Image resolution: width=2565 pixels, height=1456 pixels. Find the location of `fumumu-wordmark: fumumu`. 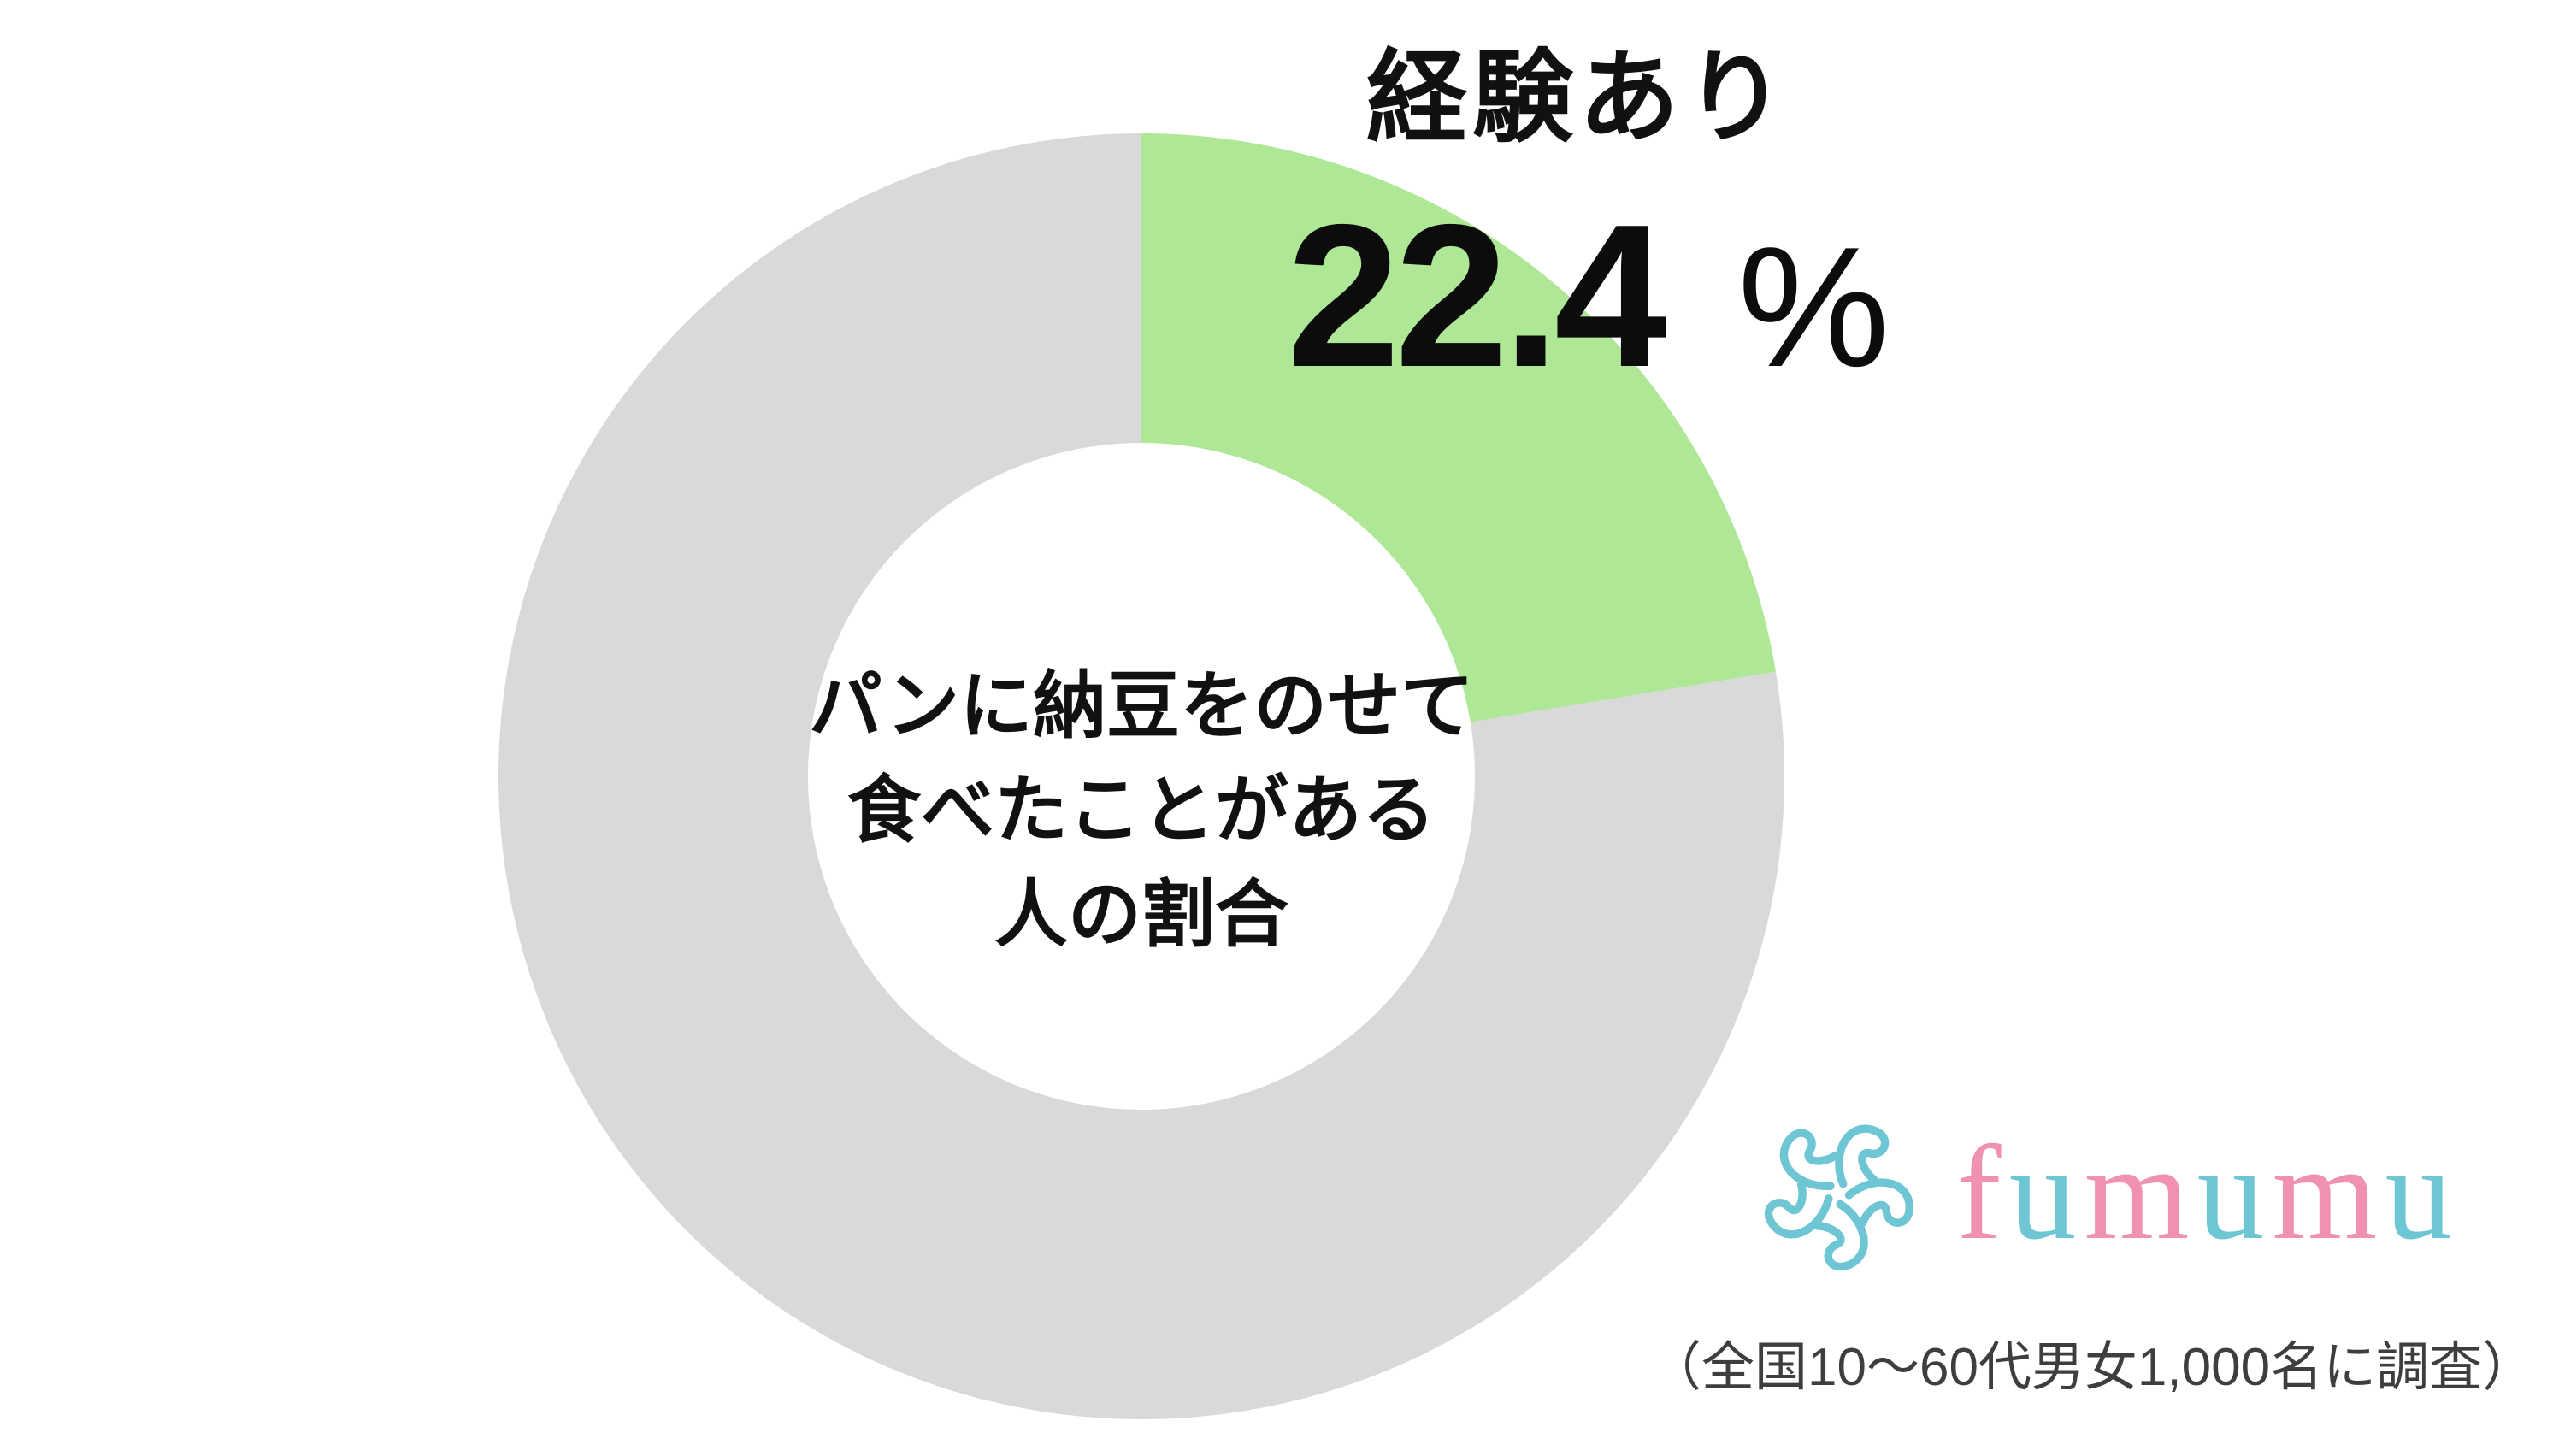

fumumu-wordmark: fumumu is located at coordinates (2208, 1193).